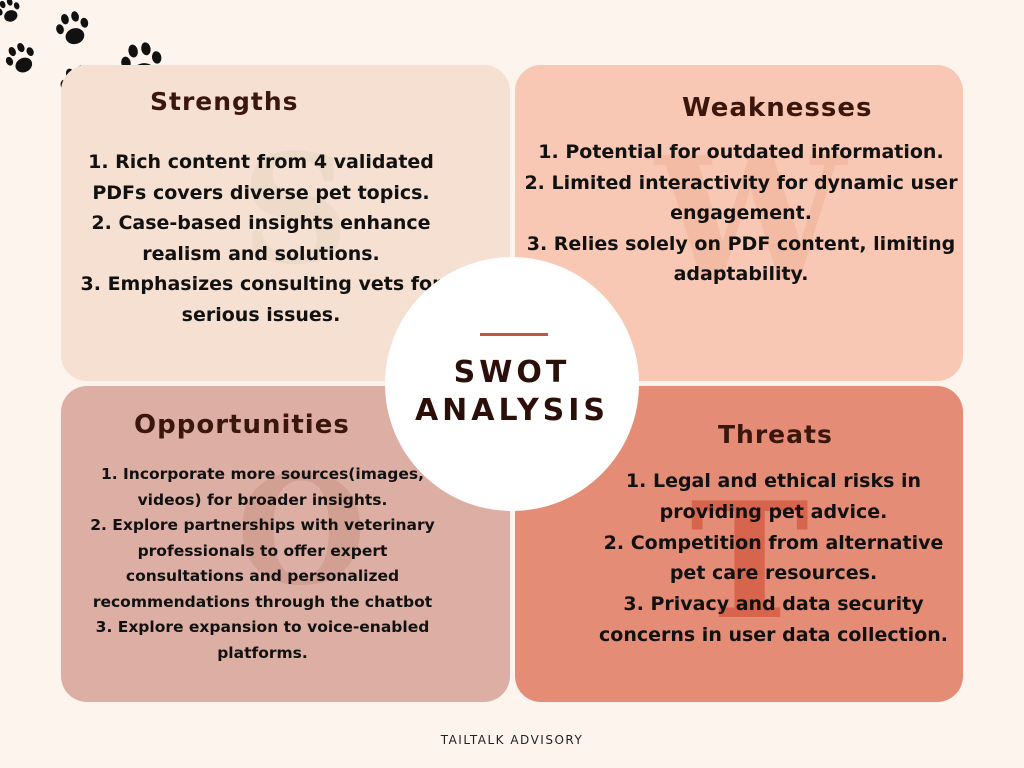 Image resolution: width=1024 pixels, height=768 pixels. I want to click on swot-center-circle: SWOT ANALYSIS, so click(512, 384).